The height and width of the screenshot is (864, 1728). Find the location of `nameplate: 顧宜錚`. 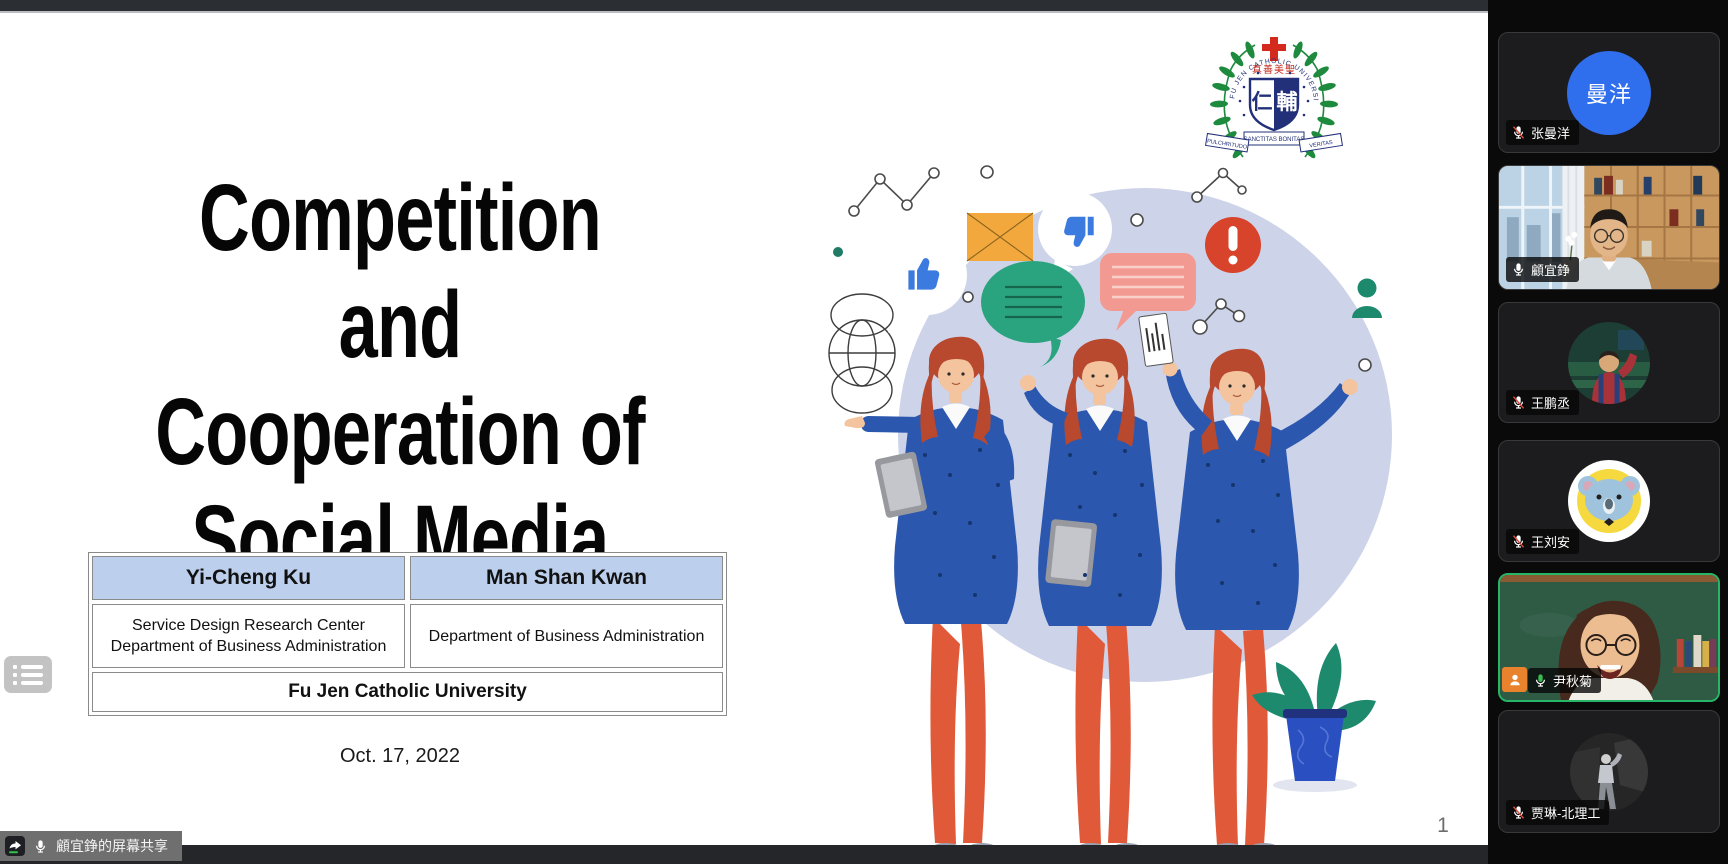

nameplate: 顧宜錚 is located at coordinates (1543, 269).